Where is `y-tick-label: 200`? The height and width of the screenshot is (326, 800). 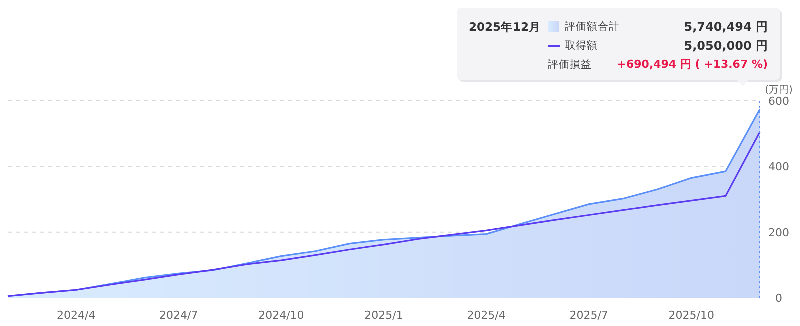 y-tick-label: 200 is located at coordinates (779, 233).